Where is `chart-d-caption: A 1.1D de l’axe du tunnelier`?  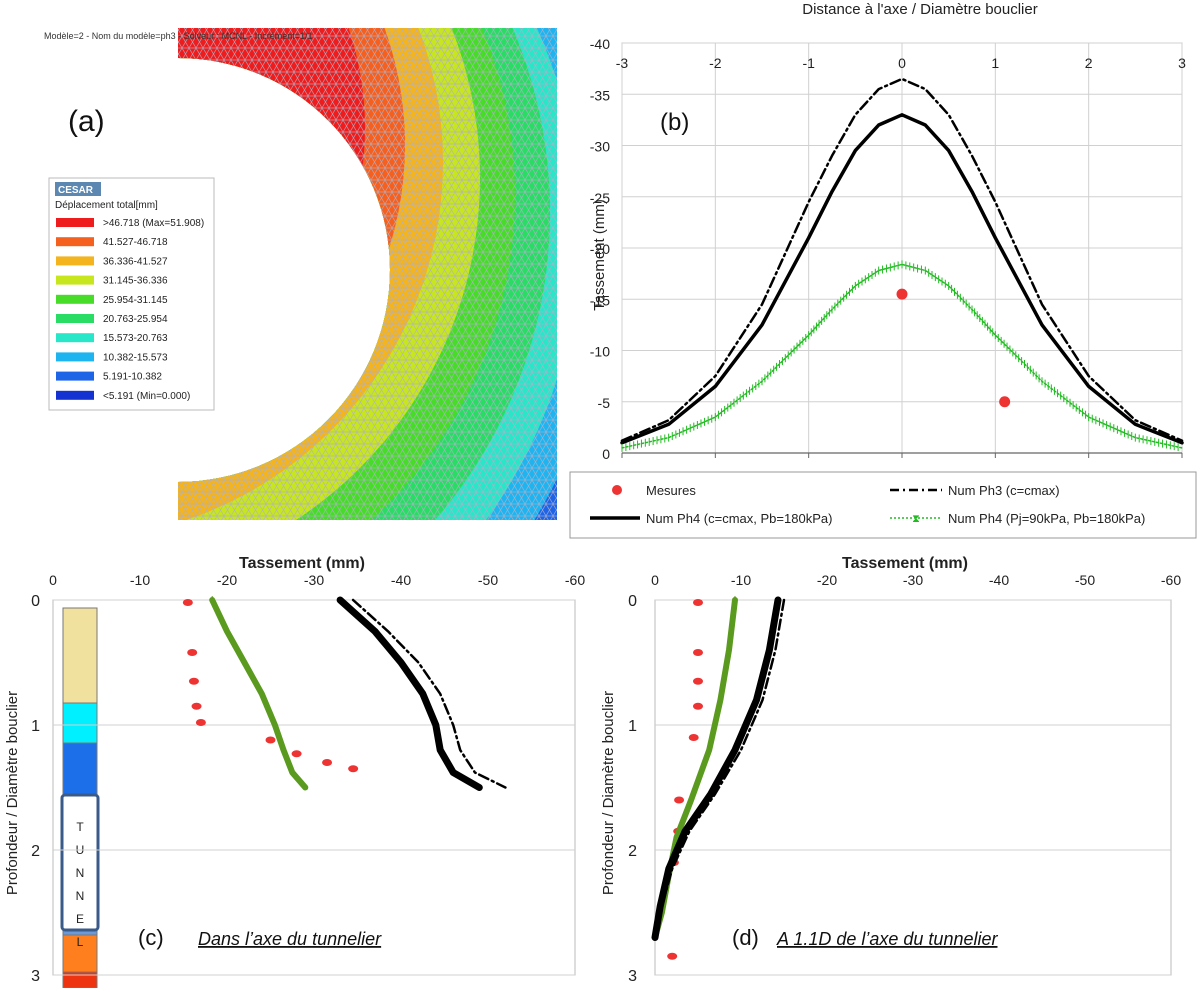 chart-d-caption: A 1.1D de l’axe du tunnelier is located at coordinates (887, 939).